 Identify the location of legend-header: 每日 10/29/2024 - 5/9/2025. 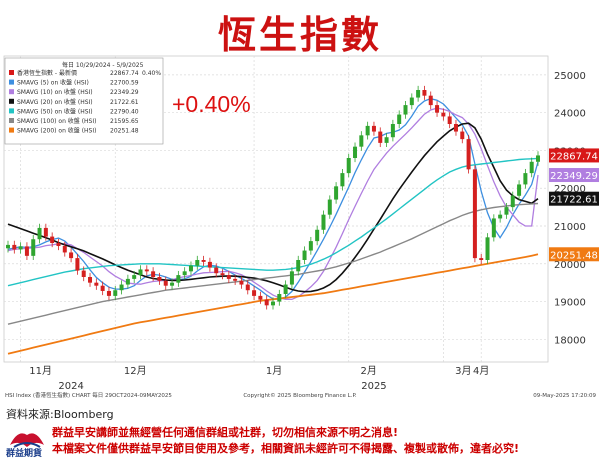
(103, 65).